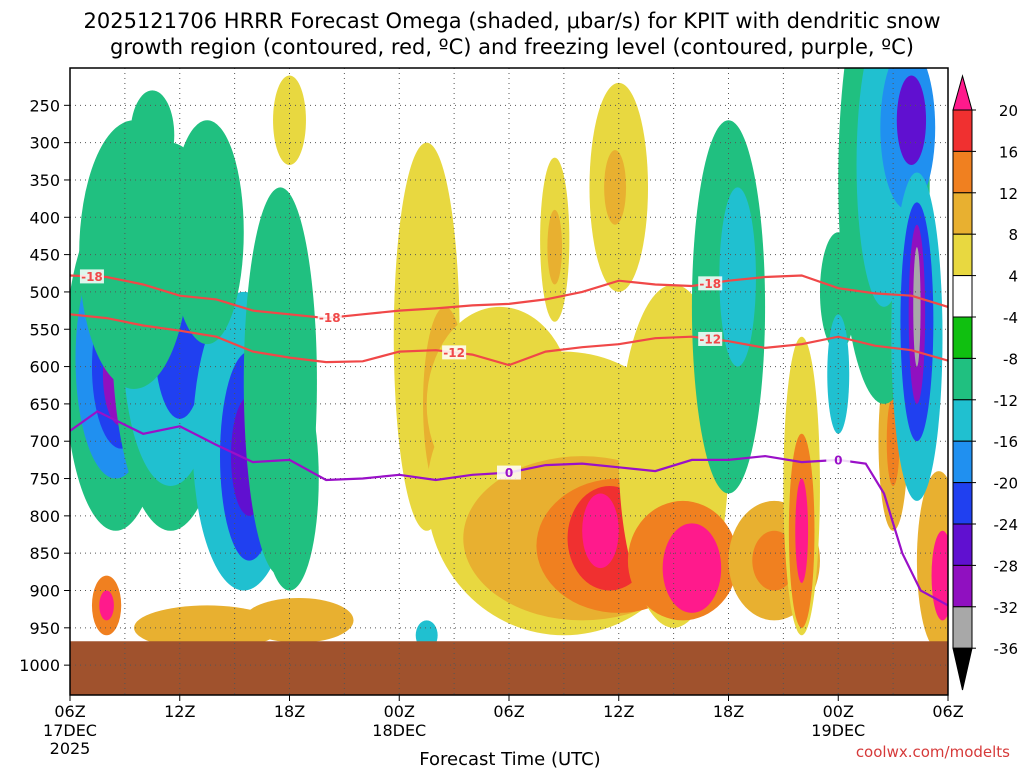 This screenshot has height=768, width=1024. I want to click on y-tick-label: 300, so click(44, 143).